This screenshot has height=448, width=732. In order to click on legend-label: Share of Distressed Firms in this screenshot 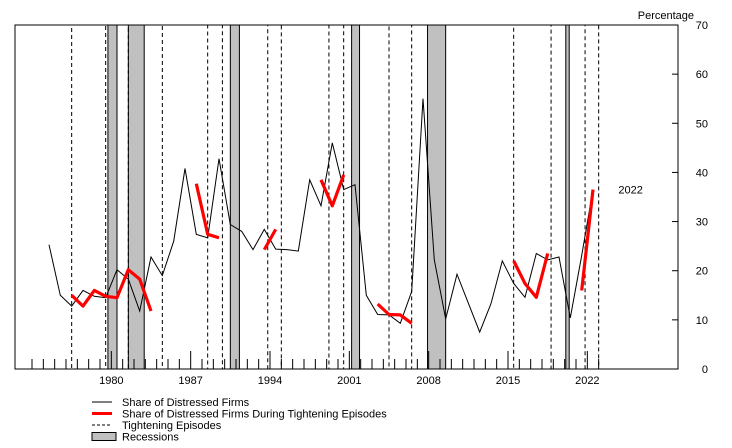, I will do `click(186, 403)`.